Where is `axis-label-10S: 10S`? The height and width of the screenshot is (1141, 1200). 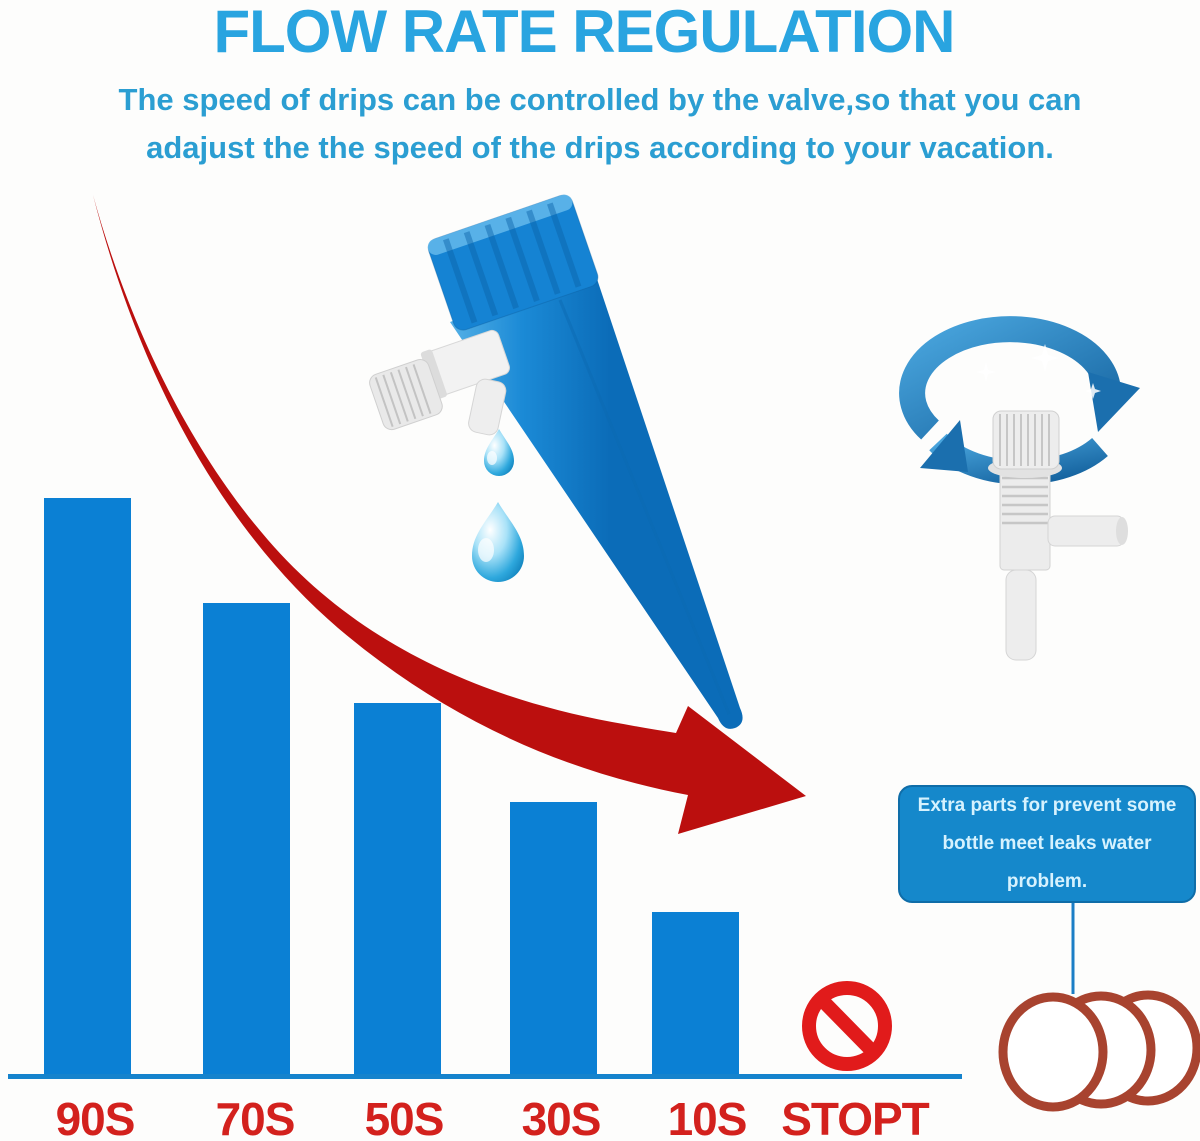 axis-label-10S: 10S is located at coordinates (707, 1117).